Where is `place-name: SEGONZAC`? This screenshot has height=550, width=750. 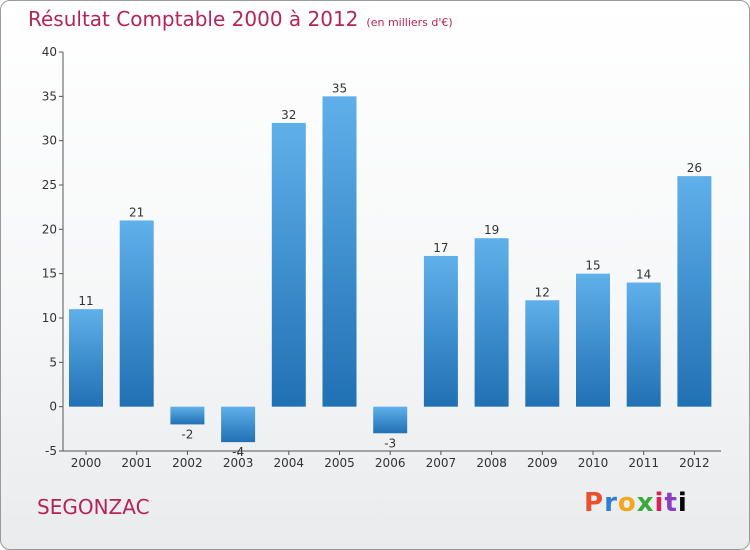
place-name: SEGONZAC is located at coordinates (93, 507).